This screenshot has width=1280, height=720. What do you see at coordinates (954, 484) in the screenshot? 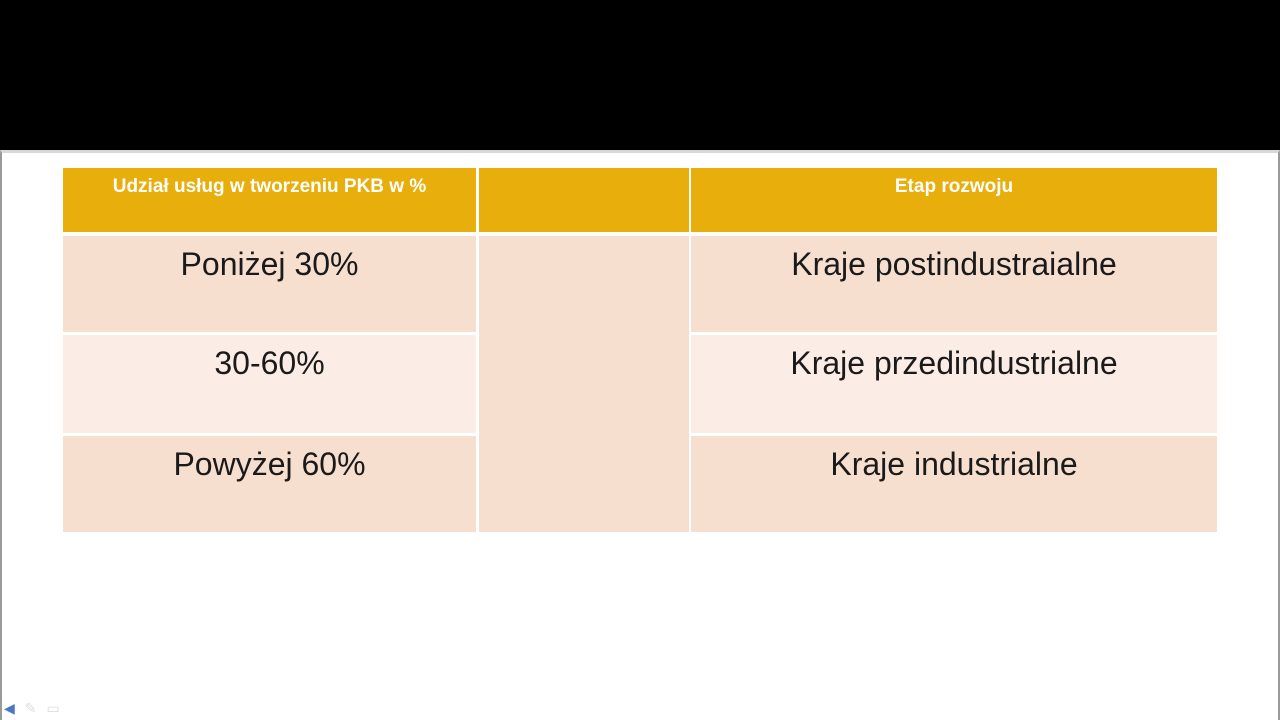
I see `table-cell-row3-right: Kraje industrialne` at bounding box center [954, 484].